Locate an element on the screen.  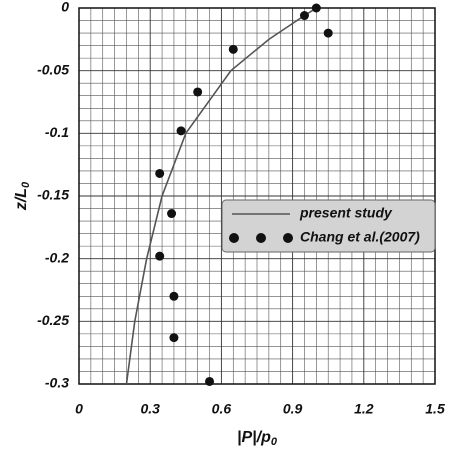
x-tick-label: 0 is located at coordinates (79, 409).